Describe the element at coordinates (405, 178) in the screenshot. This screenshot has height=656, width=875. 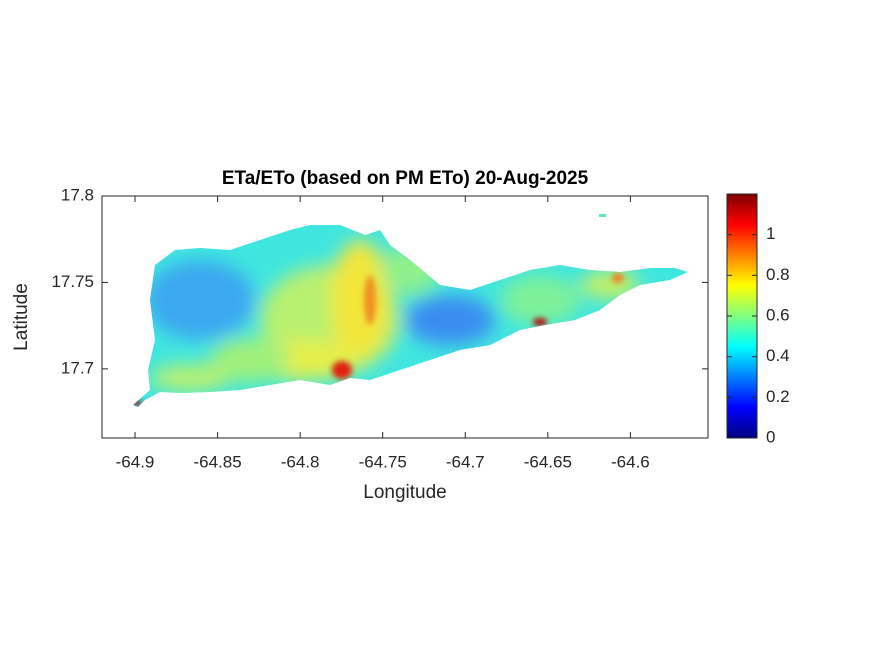
I see `chart-title: ETa/ETo (based on PM ETo) 20-Aug-2025` at that location.